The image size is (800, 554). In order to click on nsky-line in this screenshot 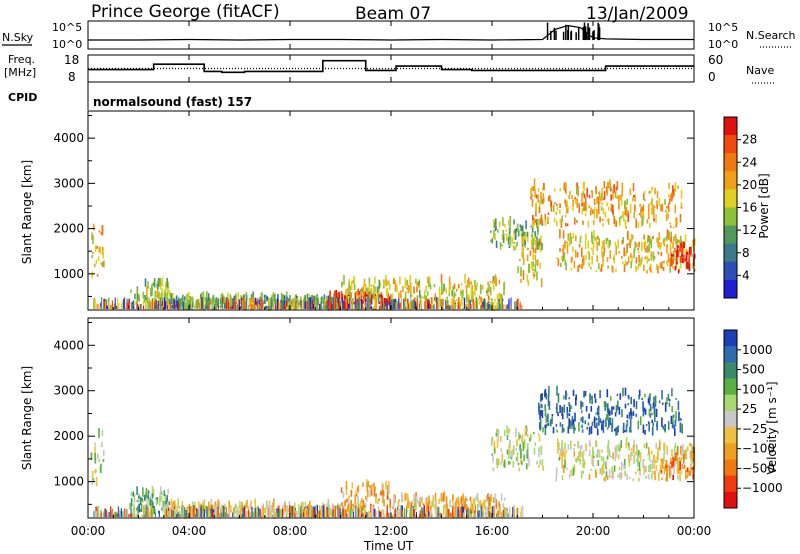, I will do `click(391, 32)`.